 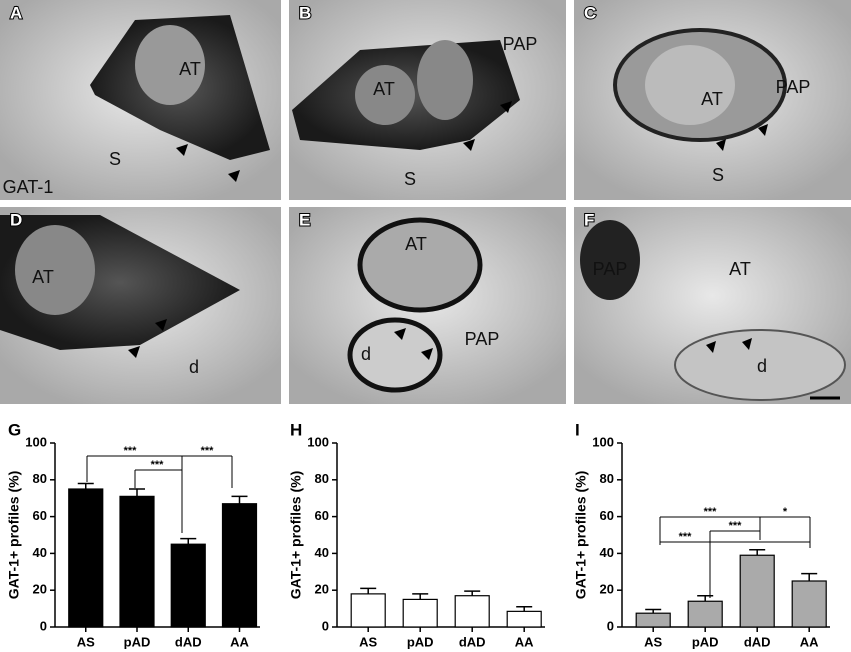 I want to click on panel-letter: I, so click(x=577, y=429).